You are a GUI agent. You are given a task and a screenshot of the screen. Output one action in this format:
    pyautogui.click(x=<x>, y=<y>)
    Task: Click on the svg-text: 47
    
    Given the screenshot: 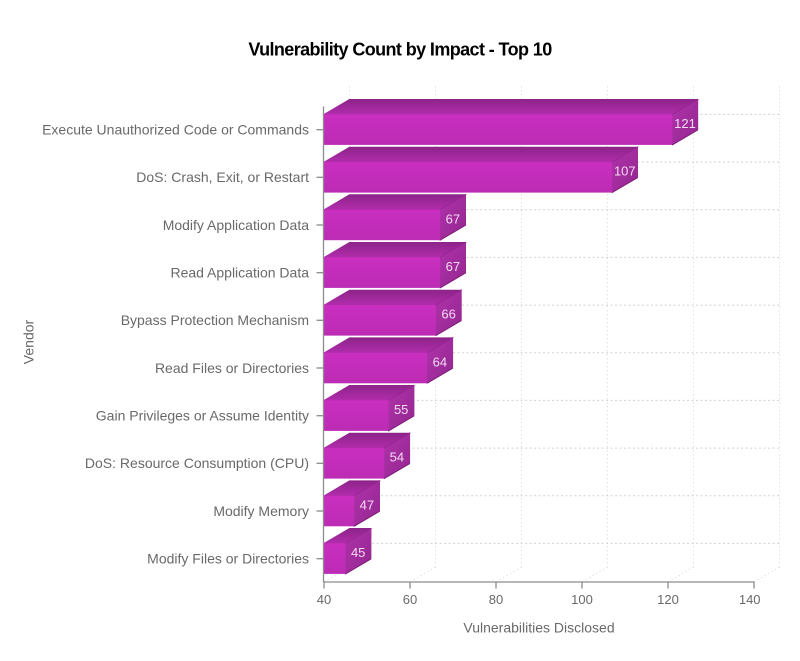 What is the action you would take?
    pyautogui.click(x=367, y=504)
    